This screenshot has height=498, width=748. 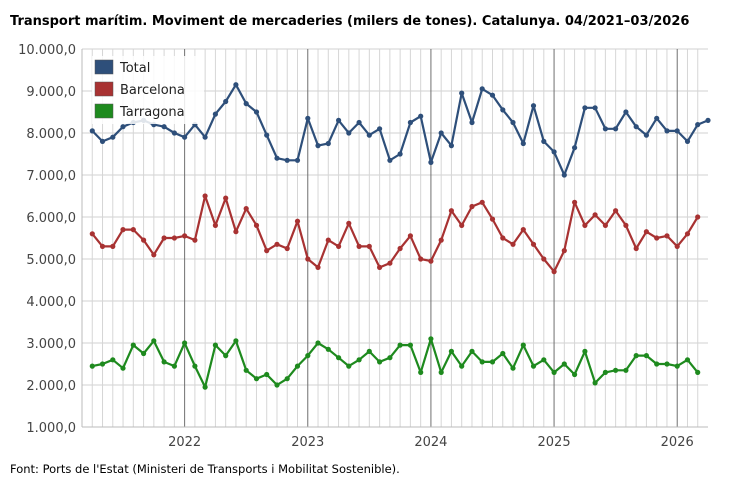 I want to click on y-tick-label: 3.000,0, so click(x=51, y=344).